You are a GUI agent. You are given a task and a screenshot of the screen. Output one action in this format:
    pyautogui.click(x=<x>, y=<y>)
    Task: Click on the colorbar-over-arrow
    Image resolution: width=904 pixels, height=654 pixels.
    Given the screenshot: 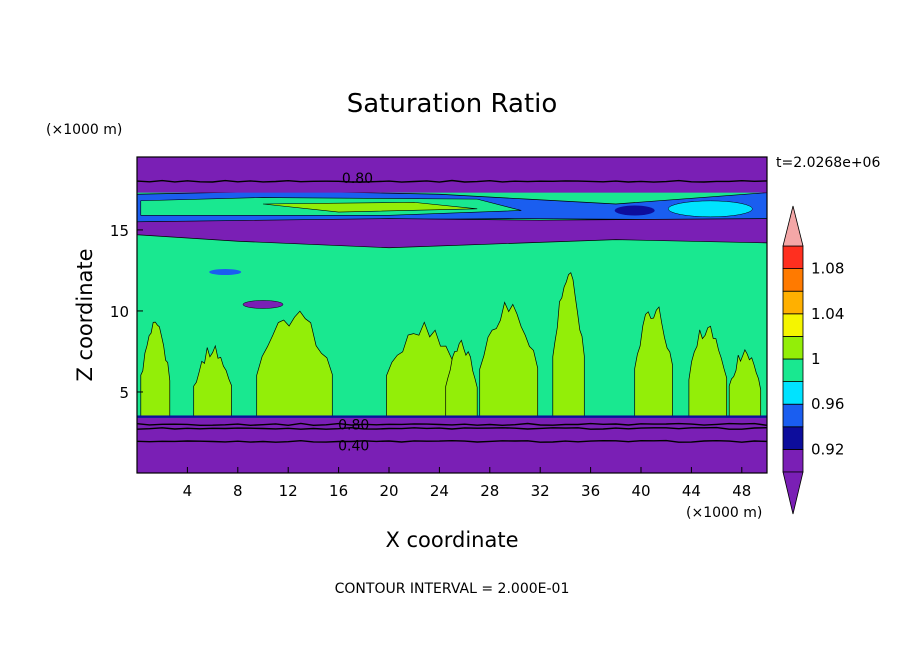 What is the action you would take?
    pyautogui.click(x=793, y=226)
    